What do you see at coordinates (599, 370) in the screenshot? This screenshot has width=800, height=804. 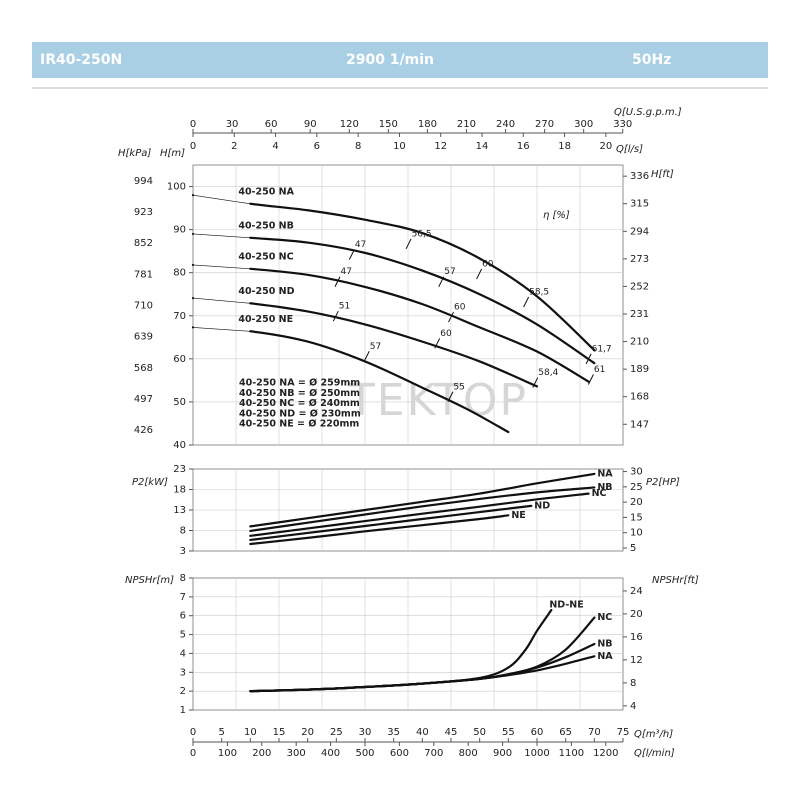 I see `efficiency-label: 61` at bounding box center [599, 370].